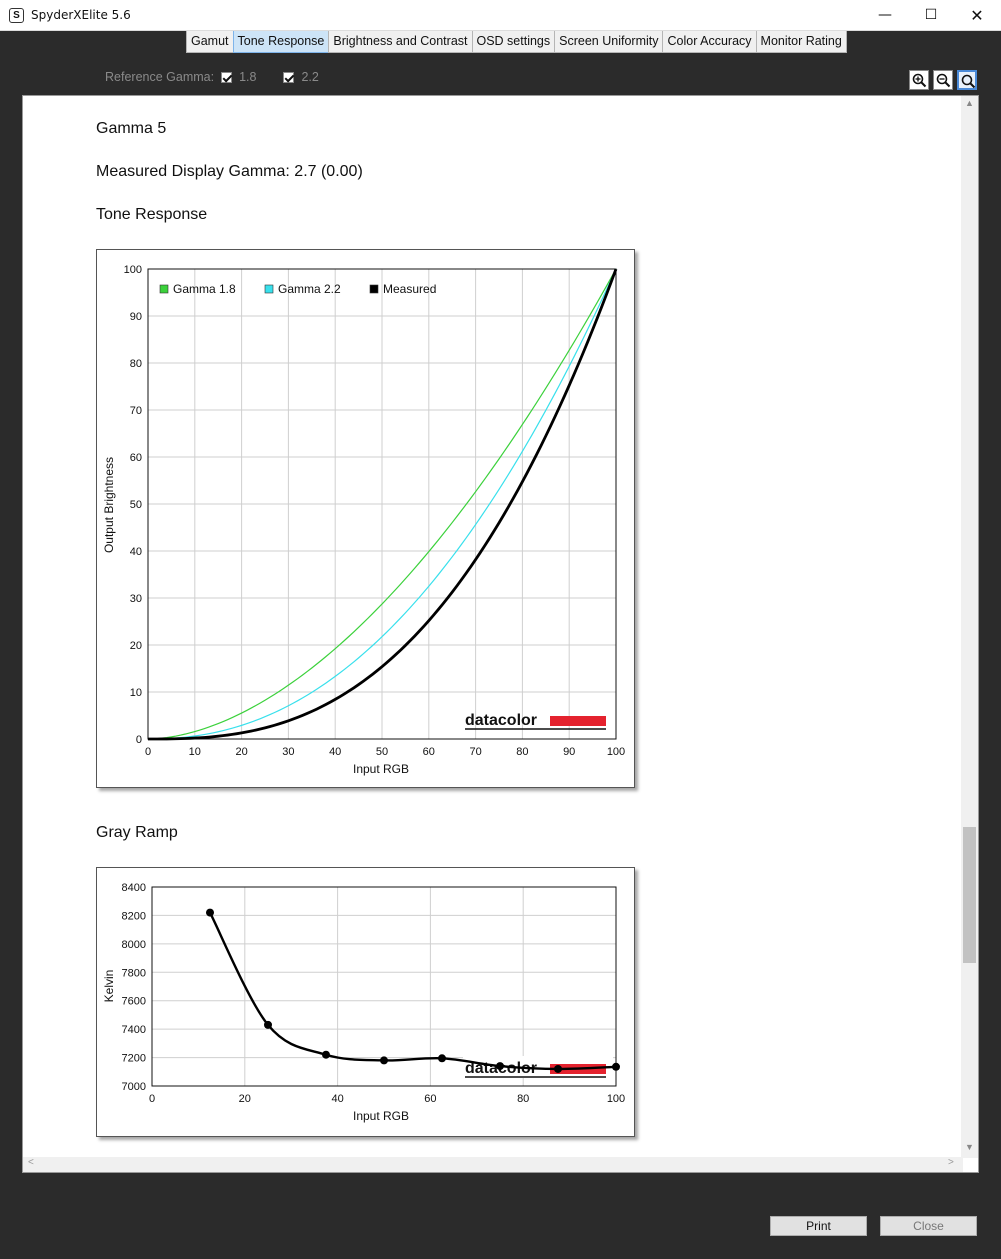 Image resolution: width=1001 pixels, height=1259 pixels. What do you see at coordinates (289, 77) in the screenshot?
I see `gamma-2-2-checkbox` at bounding box center [289, 77].